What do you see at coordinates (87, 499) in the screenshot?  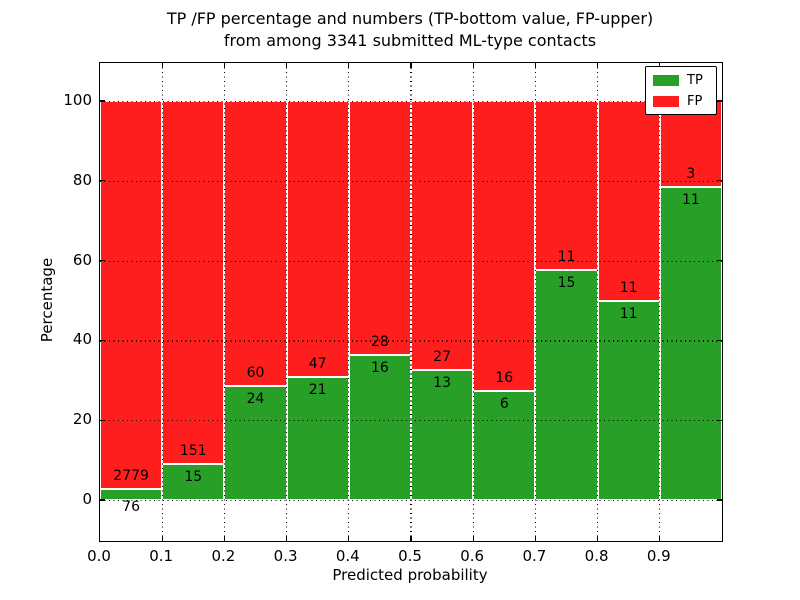 I see `y-tick-label-0: 0` at bounding box center [87, 499].